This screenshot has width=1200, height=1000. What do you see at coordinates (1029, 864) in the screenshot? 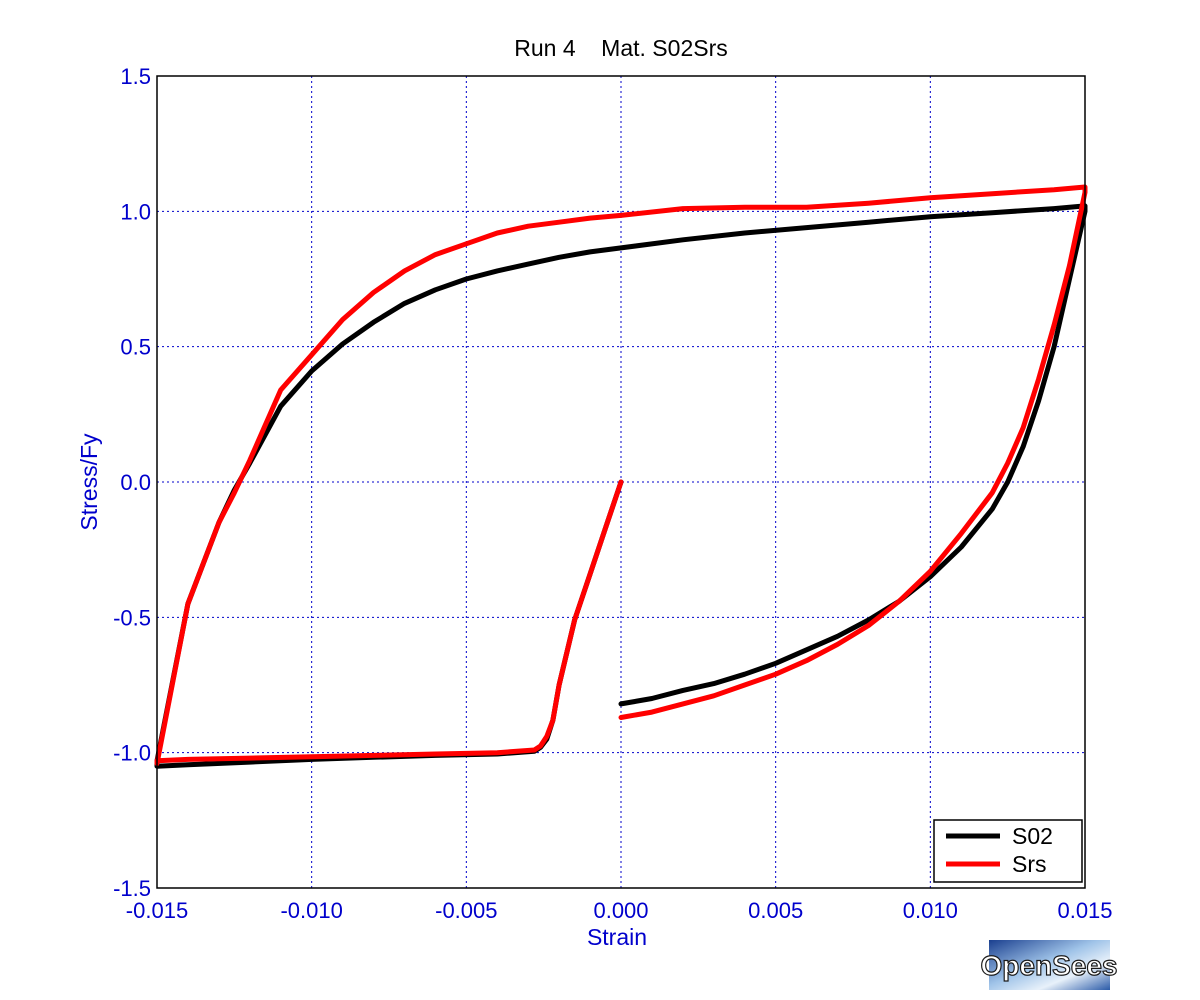
I see `legend-label-srs: Srs` at bounding box center [1029, 864].